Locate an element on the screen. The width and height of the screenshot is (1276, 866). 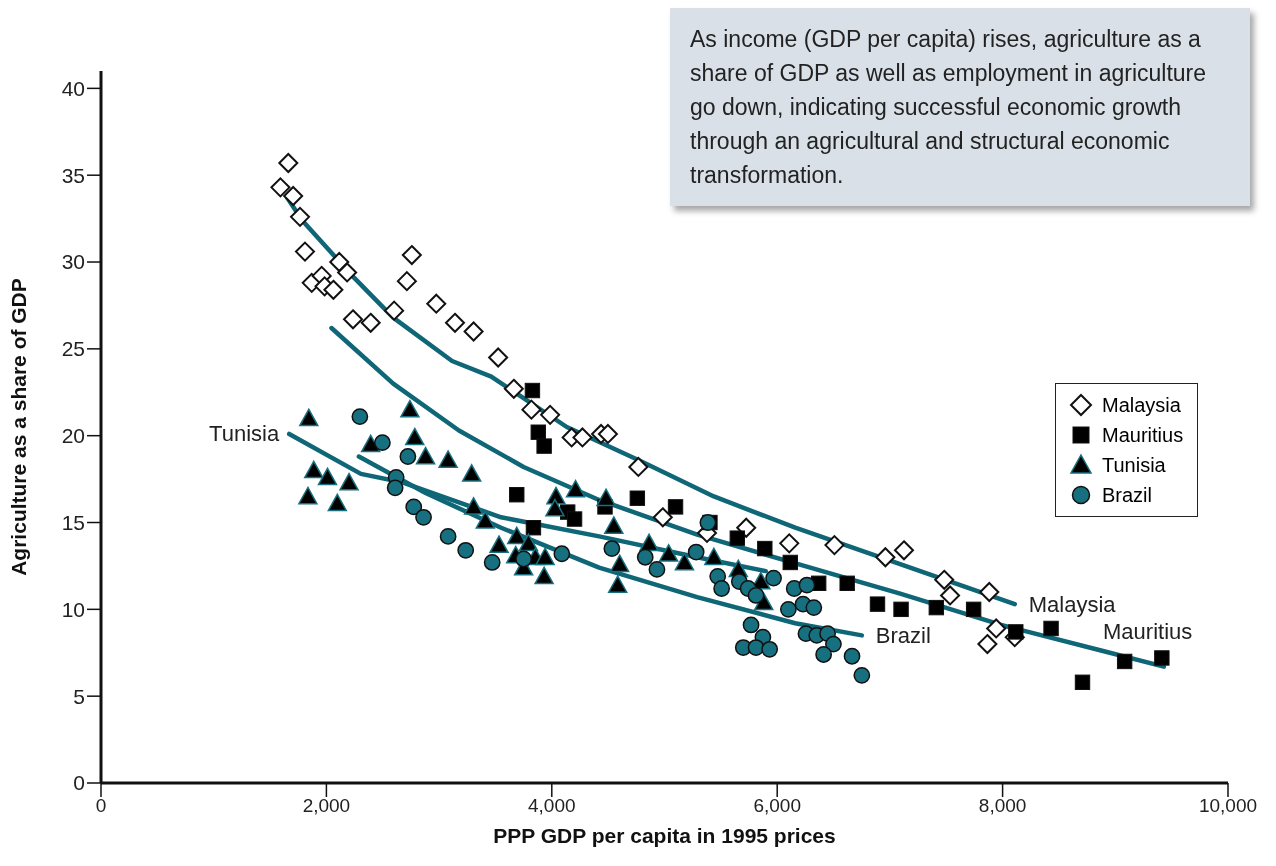
y-tick-label: 0 is located at coordinates (79, 783).